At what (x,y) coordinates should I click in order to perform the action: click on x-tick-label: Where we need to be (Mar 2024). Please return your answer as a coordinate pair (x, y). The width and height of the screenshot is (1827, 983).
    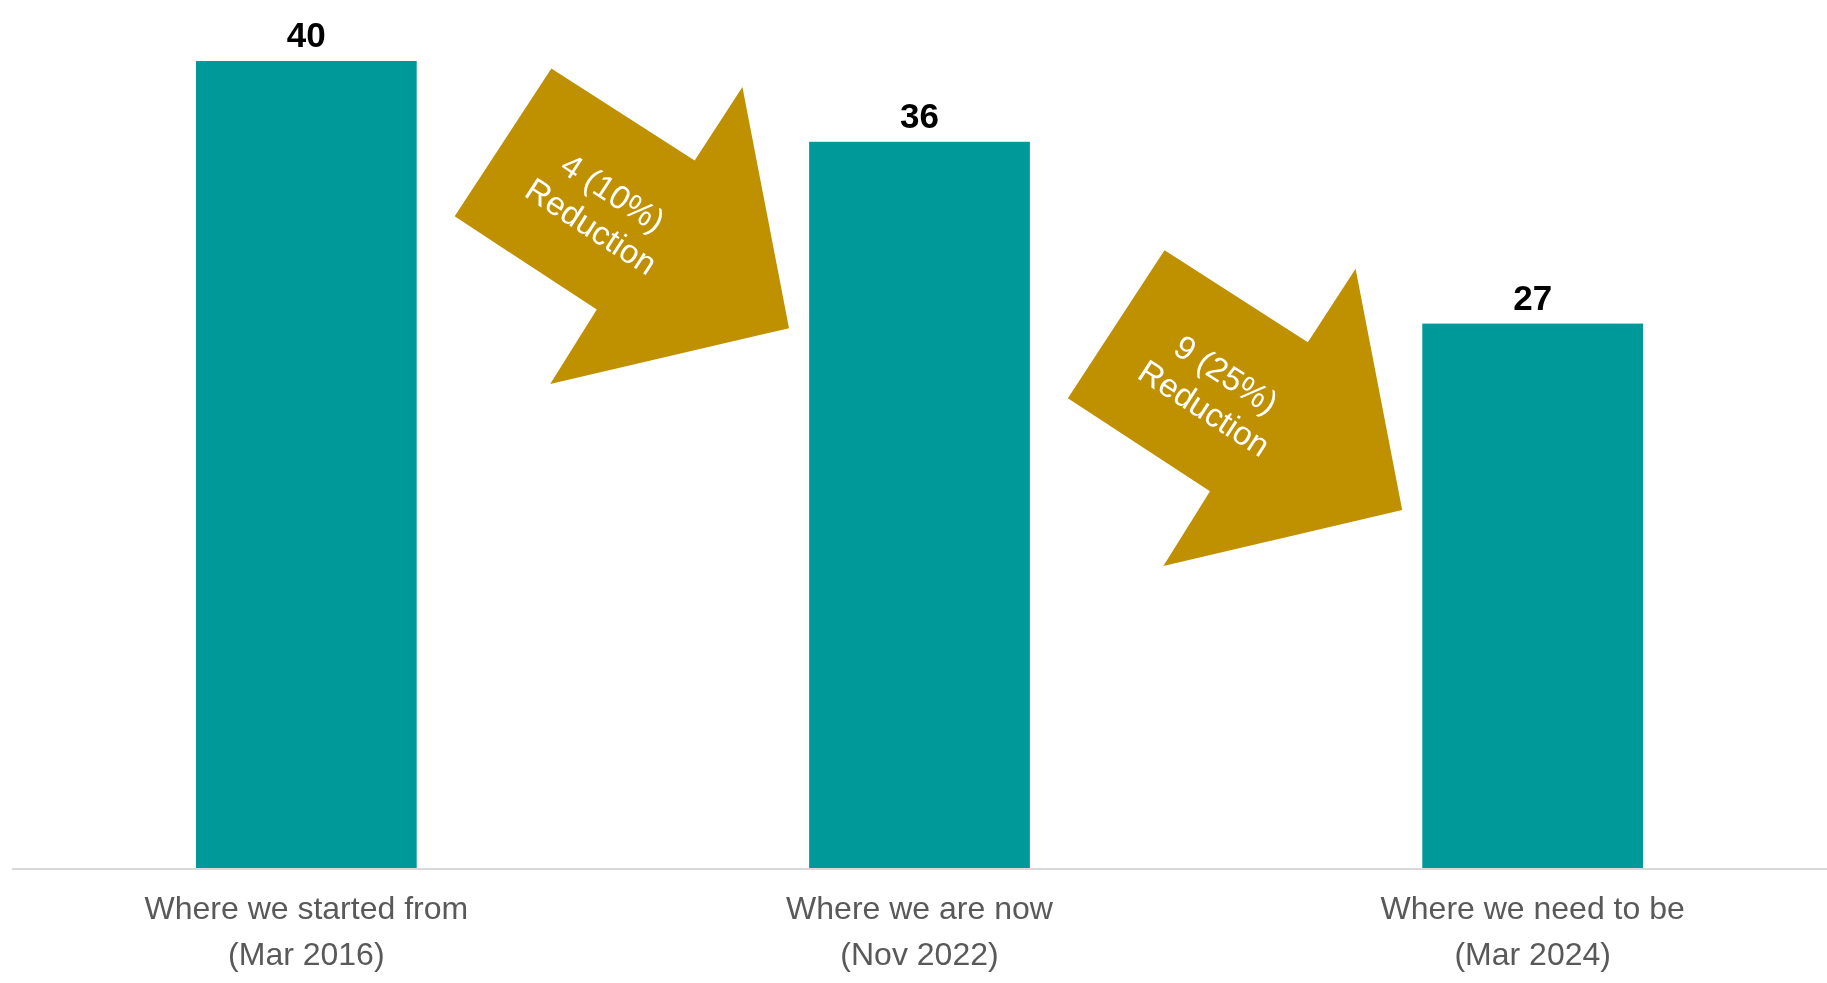
    Looking at the image, I should click on (1532, 931).